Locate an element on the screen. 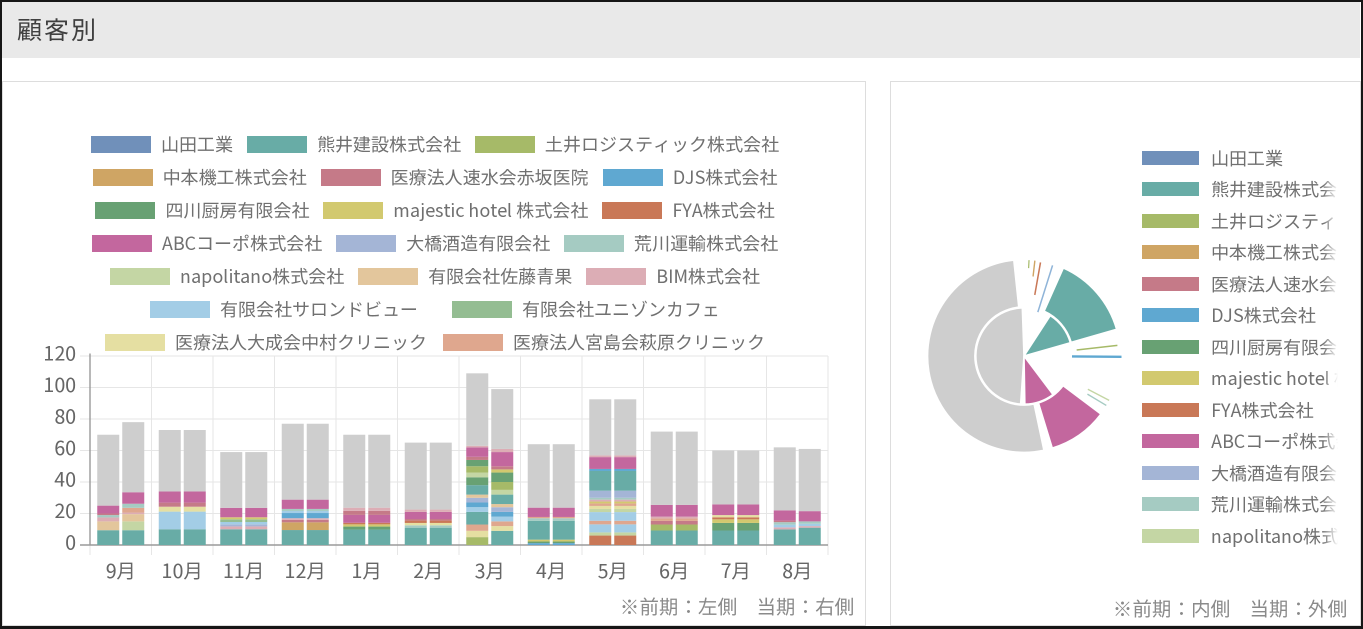  svg-text: 8月 is located at coordinates (797, 569).